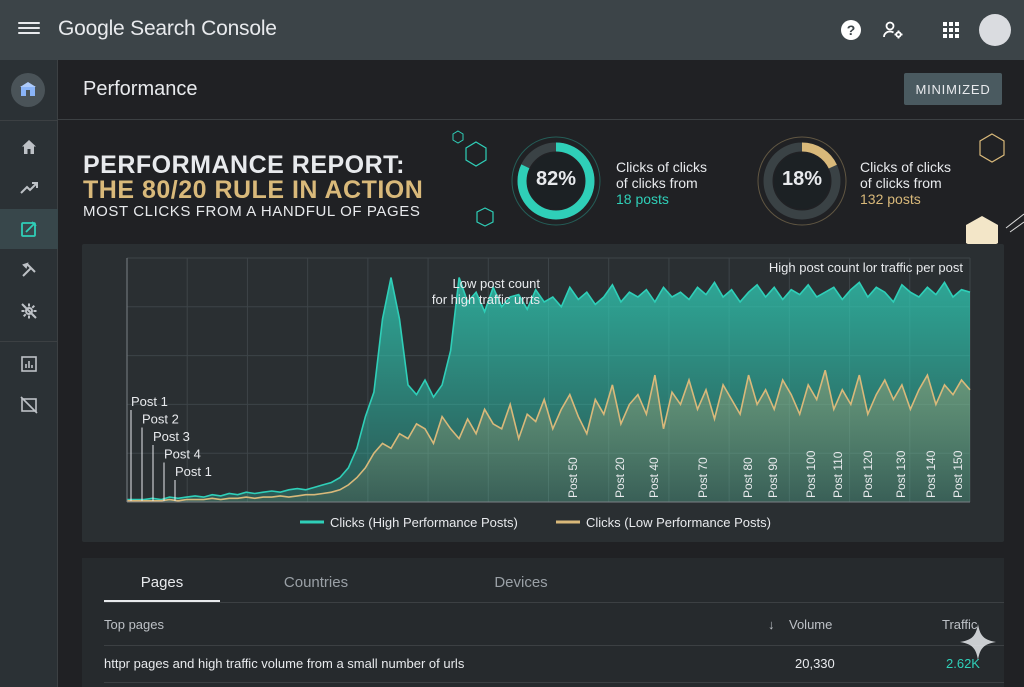 The width and height of the screenshot is (1024, 687). I want to click on donut-low-percent: 18%, so click(802, 179).